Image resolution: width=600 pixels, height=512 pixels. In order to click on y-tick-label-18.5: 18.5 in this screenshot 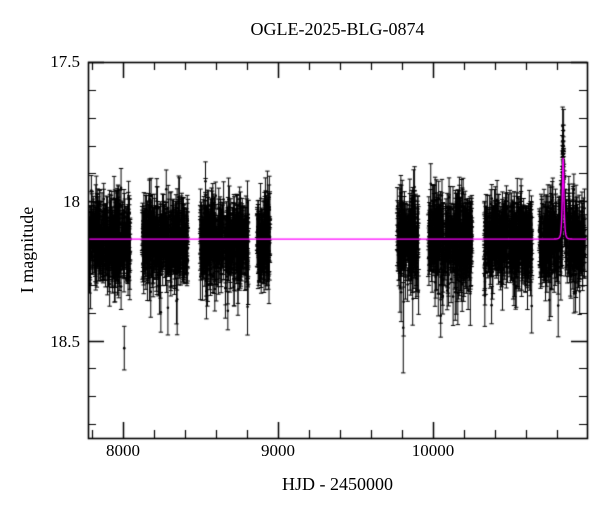, I will do `click(65, 341)`.